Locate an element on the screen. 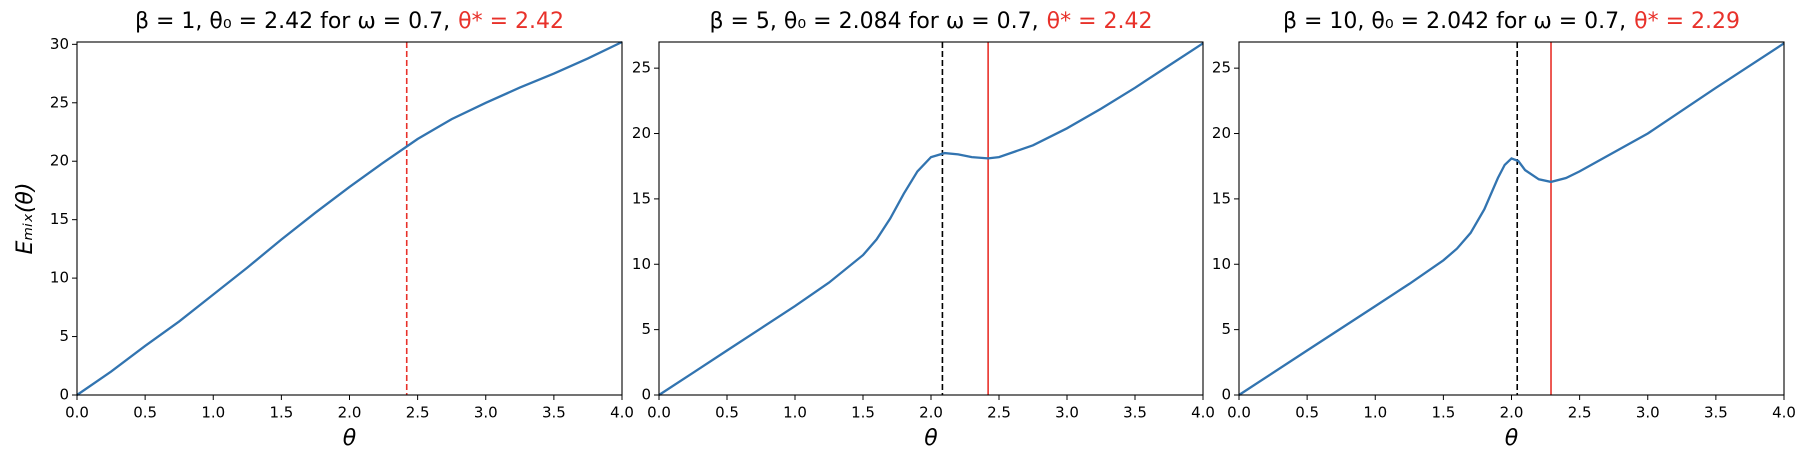  title-text: β = 1, θ₀ = 2.42 for ω = 0.7, is located at coordinates (292, 21).